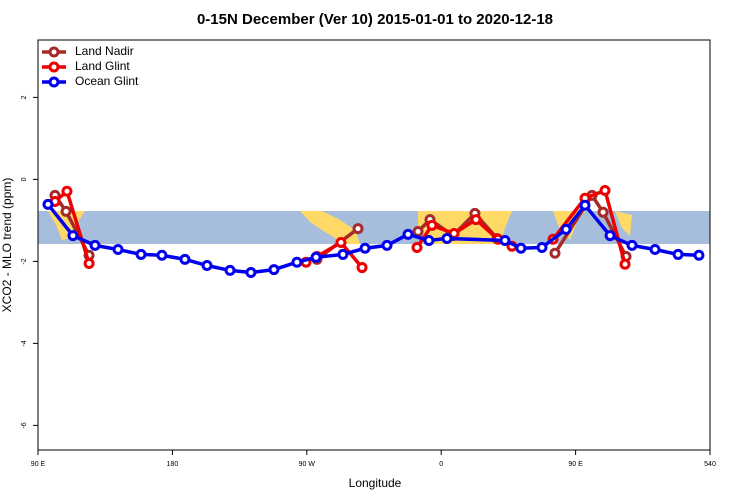 This screenshot has height=500, width=750. I want to click on x-tick-label: 540, so click(710, 464).